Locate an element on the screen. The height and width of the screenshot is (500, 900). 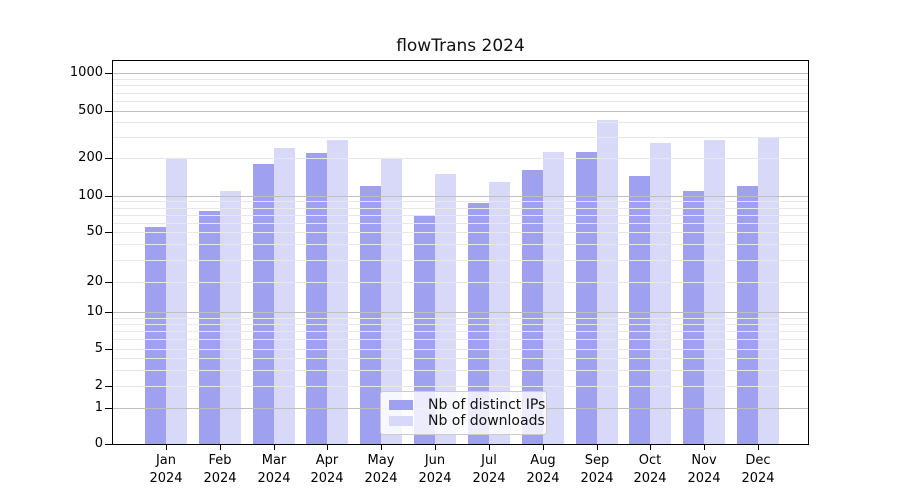
chart-title: flowTrans 2024 is located at coordinates (460, 46).